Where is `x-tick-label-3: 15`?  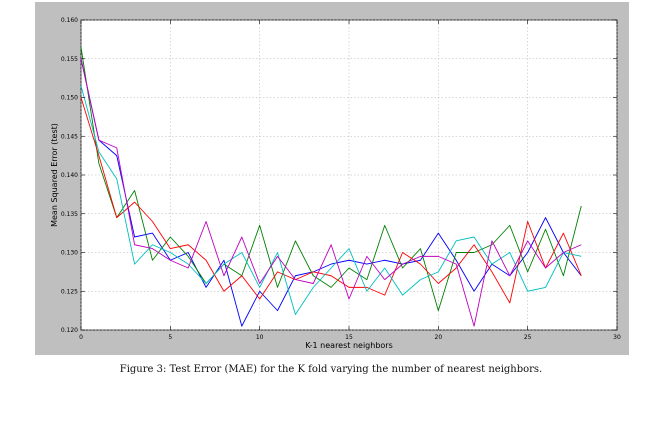 x-tick-label-3: 15 is located at coordinates (349, 337).